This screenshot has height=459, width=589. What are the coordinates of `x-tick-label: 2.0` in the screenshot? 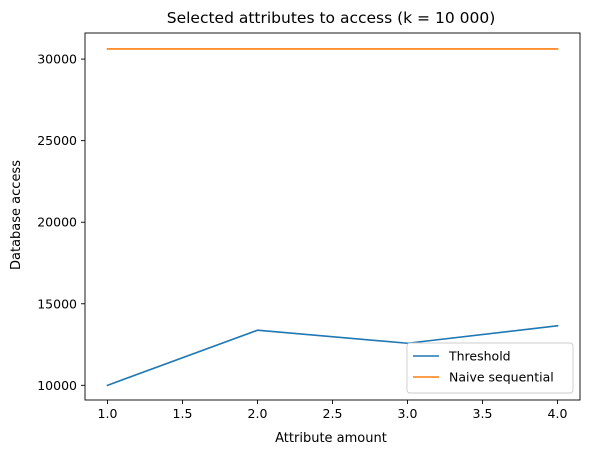 It's located at (258, 413).